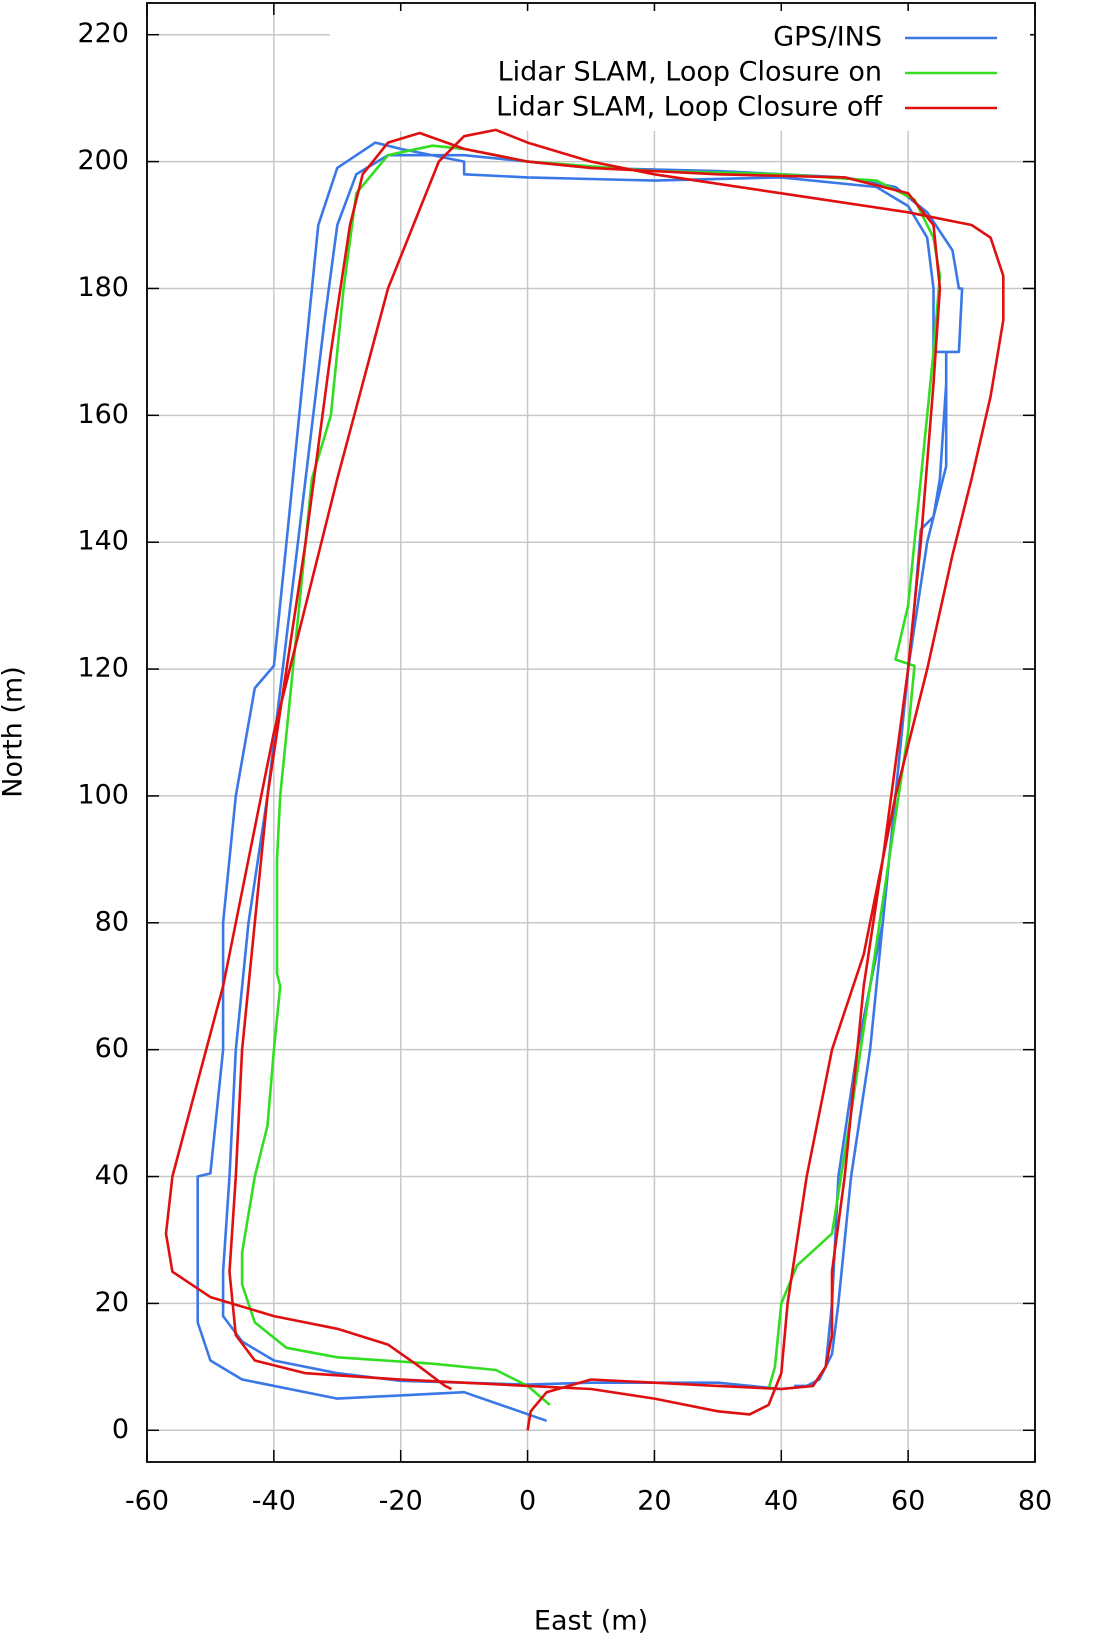 This screenshot has width=1117, height=1650. What do you see at coordinates (690, 72) in the screenshot?
I see `legend-label: Lidar SLAM, Loop Closure on` at bounding box center [690, 72].